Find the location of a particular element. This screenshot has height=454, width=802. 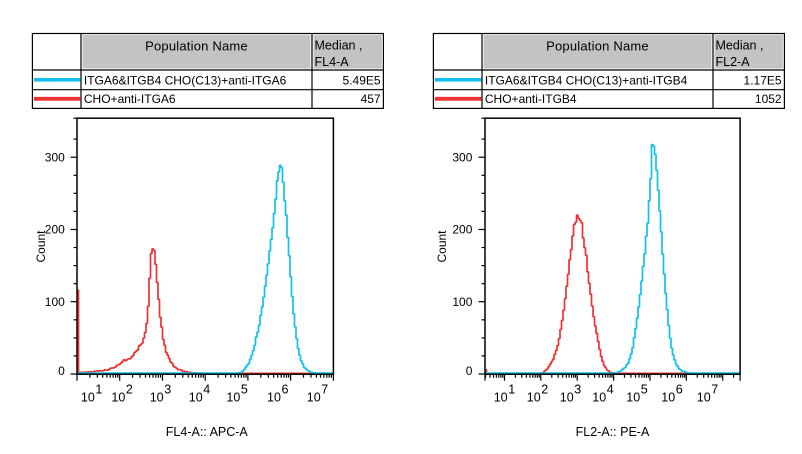

svg-text: FL2-A is located at coordinates (733, 62).